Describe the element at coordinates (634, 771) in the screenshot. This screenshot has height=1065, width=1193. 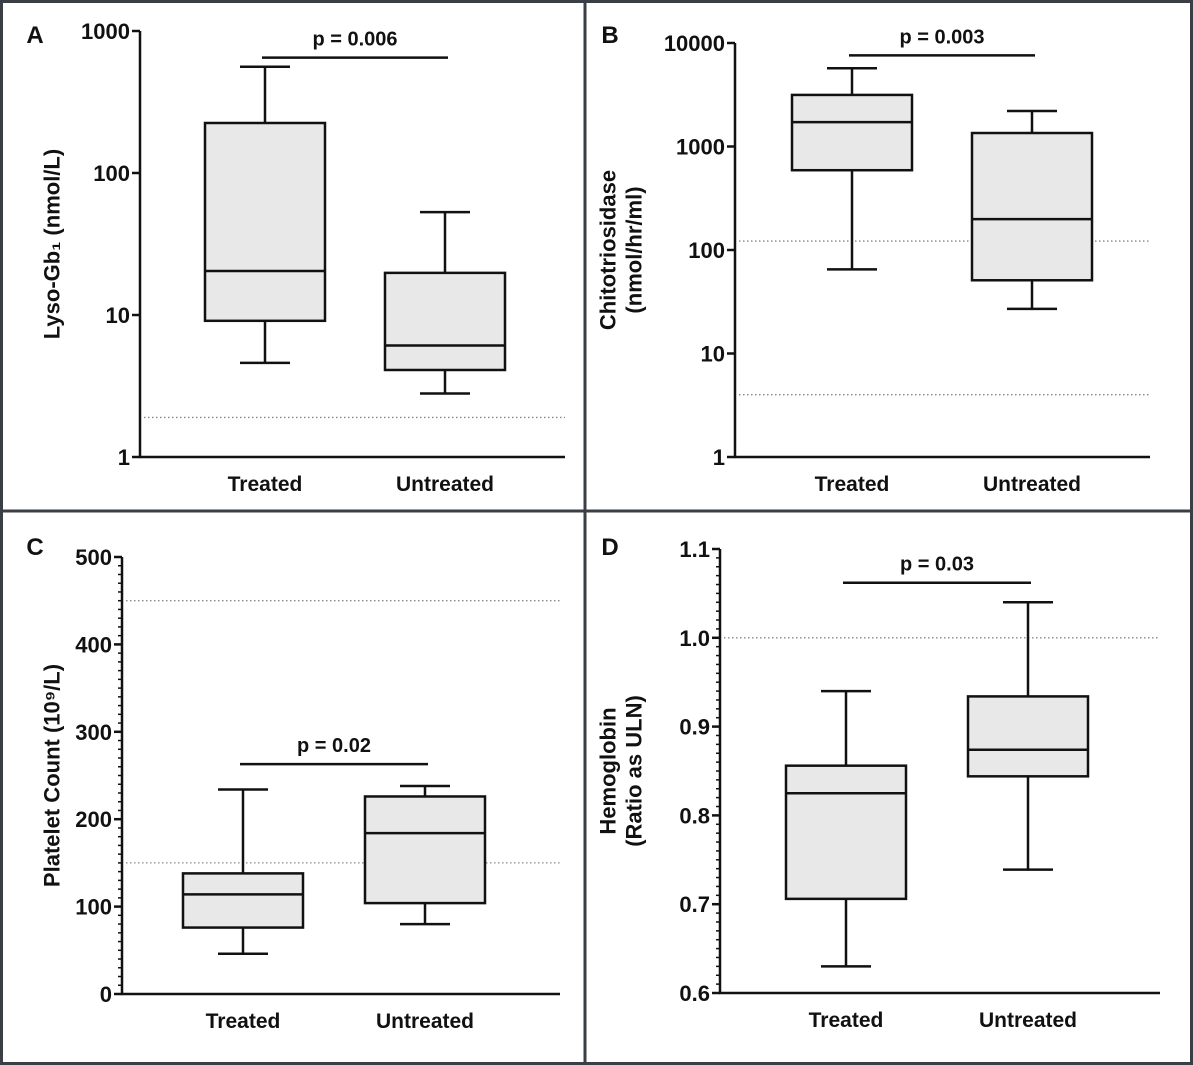
I see `y-axis-label: (Ratio as ULN)` at that location.